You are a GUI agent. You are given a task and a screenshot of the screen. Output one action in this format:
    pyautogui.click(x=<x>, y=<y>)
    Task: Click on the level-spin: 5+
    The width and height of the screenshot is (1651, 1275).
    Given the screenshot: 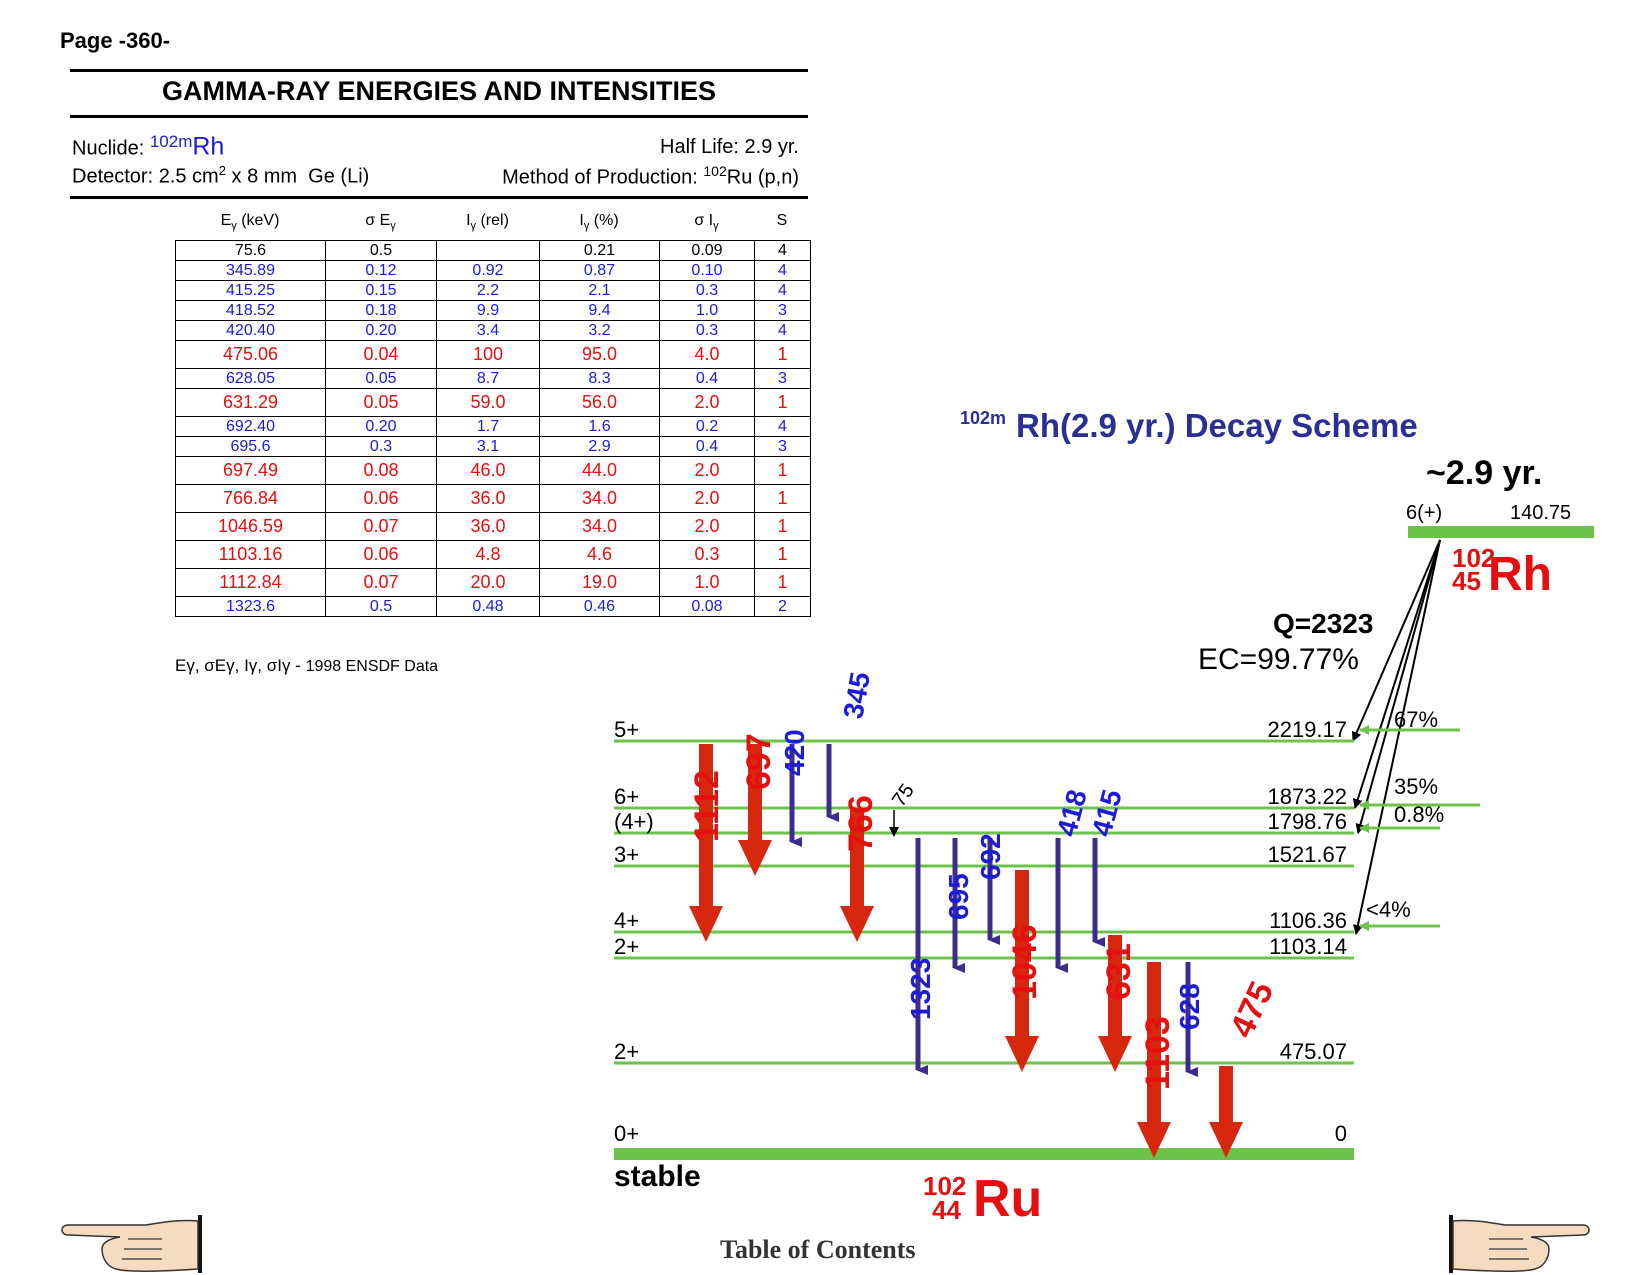 What is the action you would take?
    pyautogui.click(x=626, y=729)
    